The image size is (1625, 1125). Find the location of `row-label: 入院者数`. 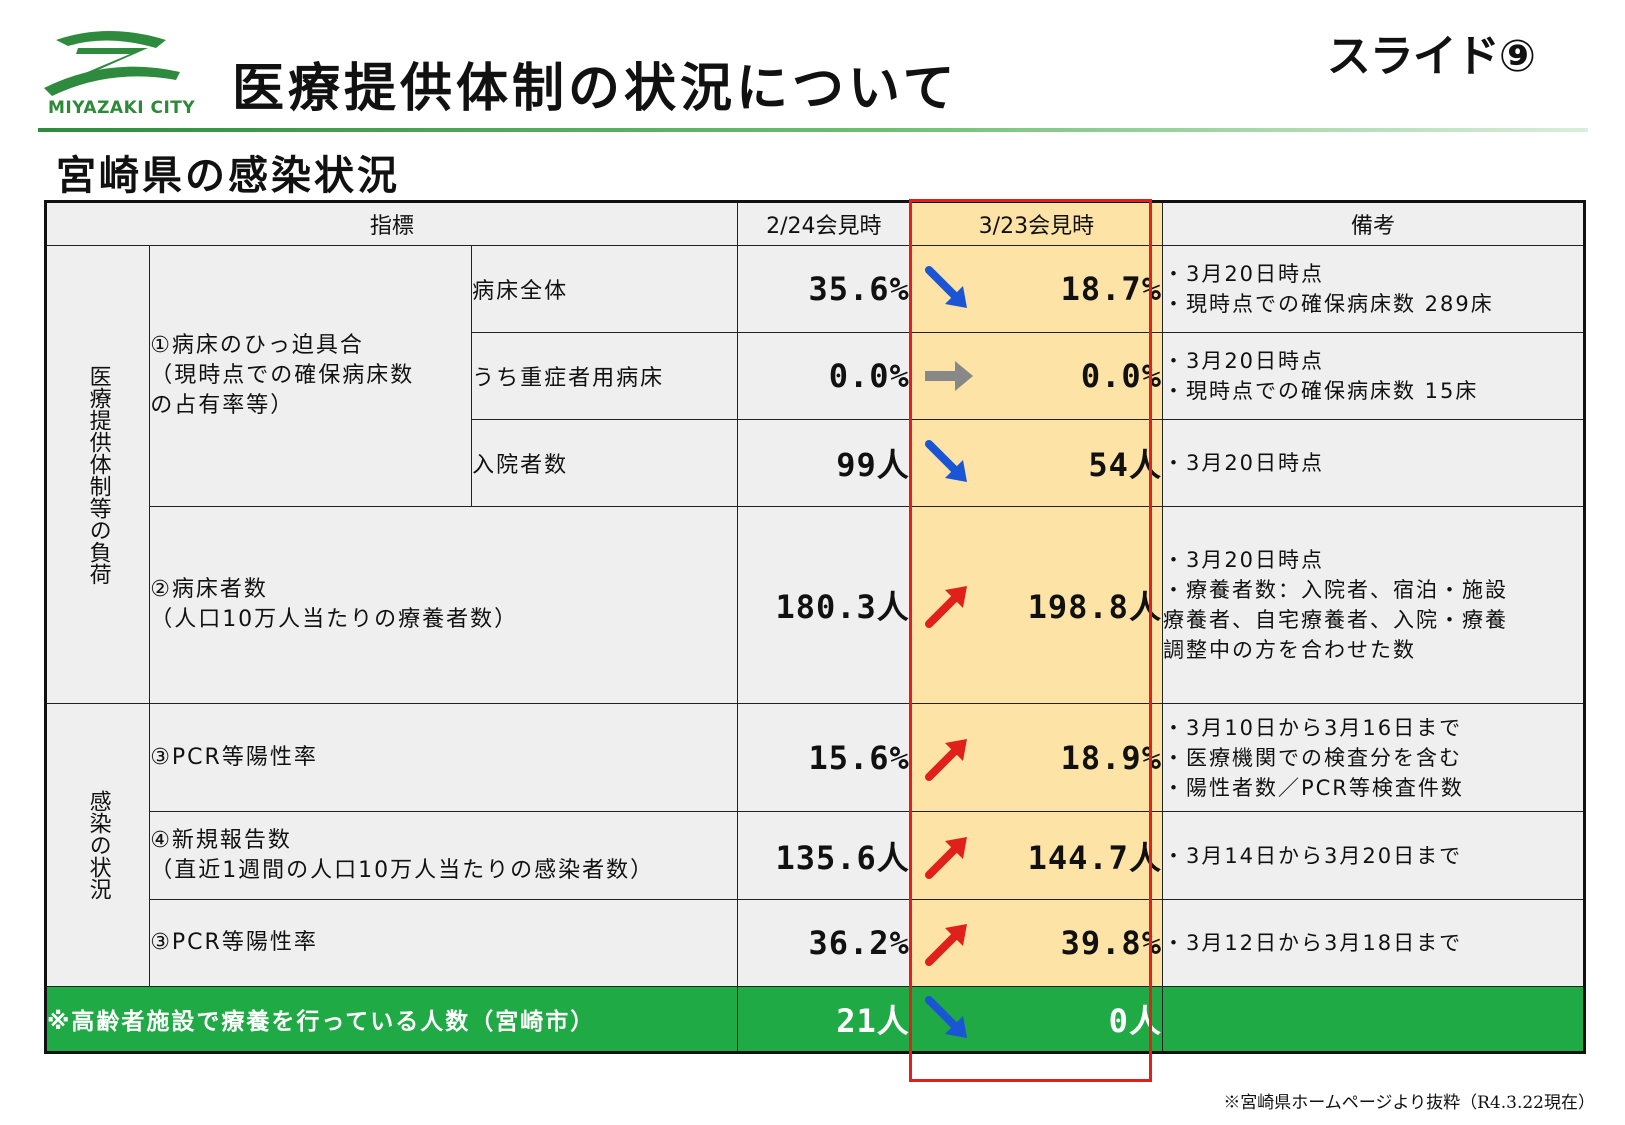

row-label: 入院者数 is located at coordinates (604, 463).